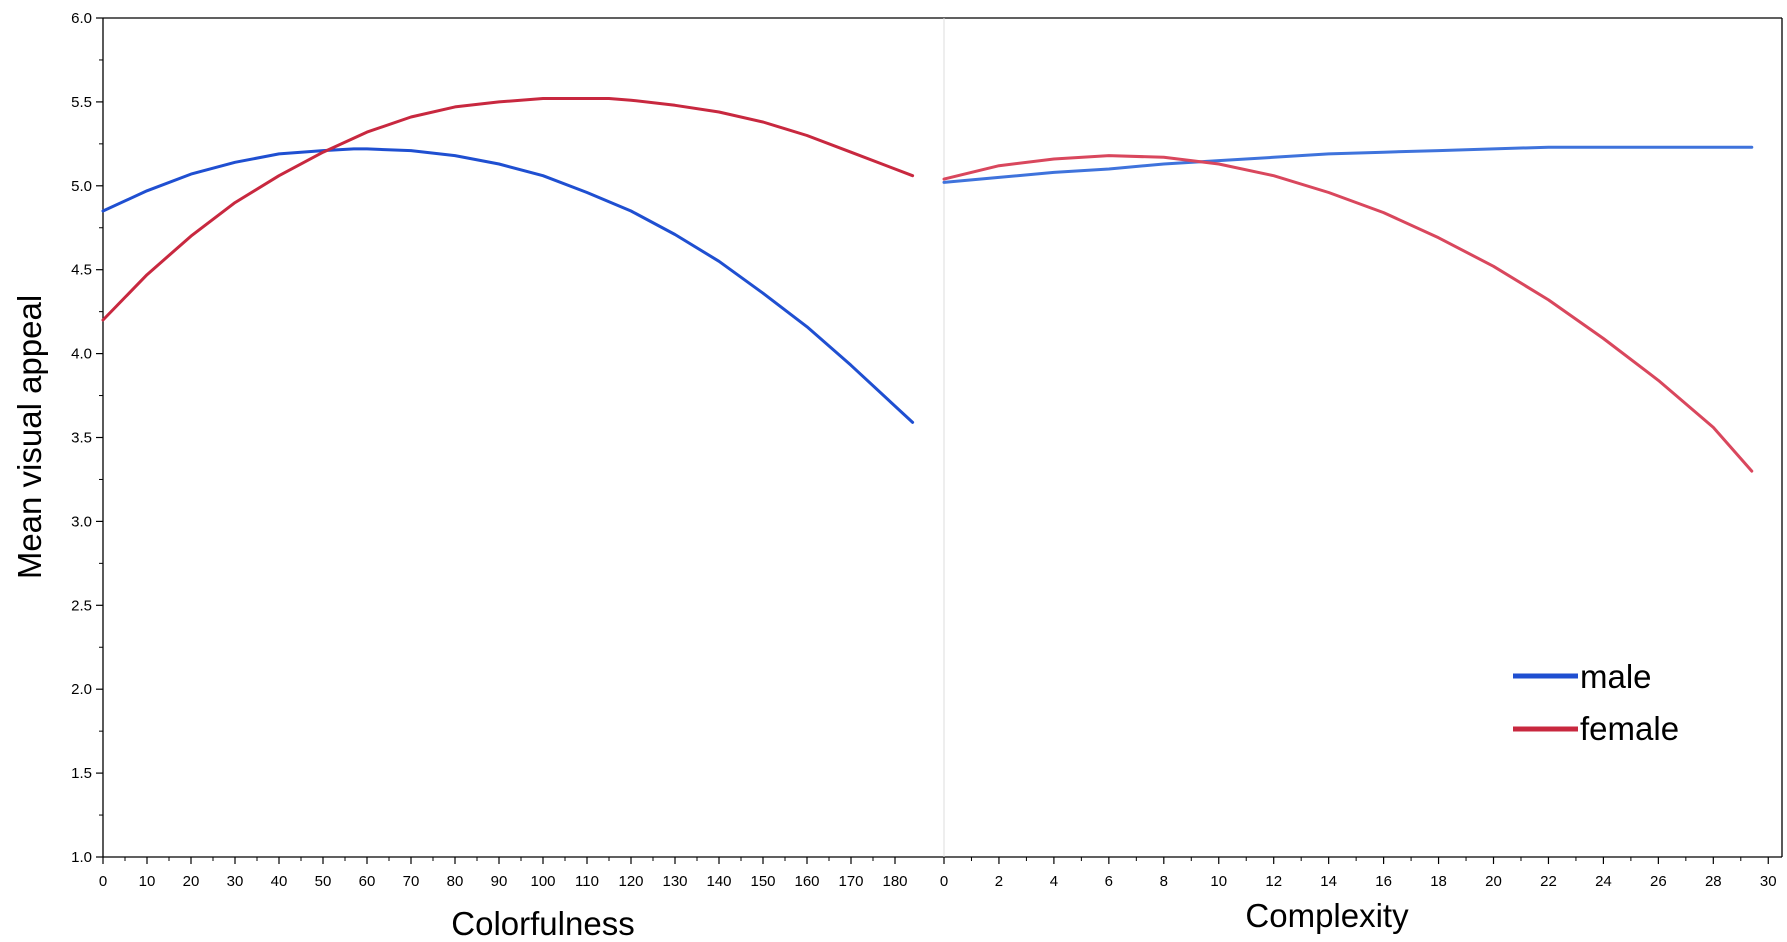 The image size is (1787, 942). What do you see at coordinates (630, 881) in the screenshot?
I see `x-tick-label: 120` at bounding box center [630, 881].